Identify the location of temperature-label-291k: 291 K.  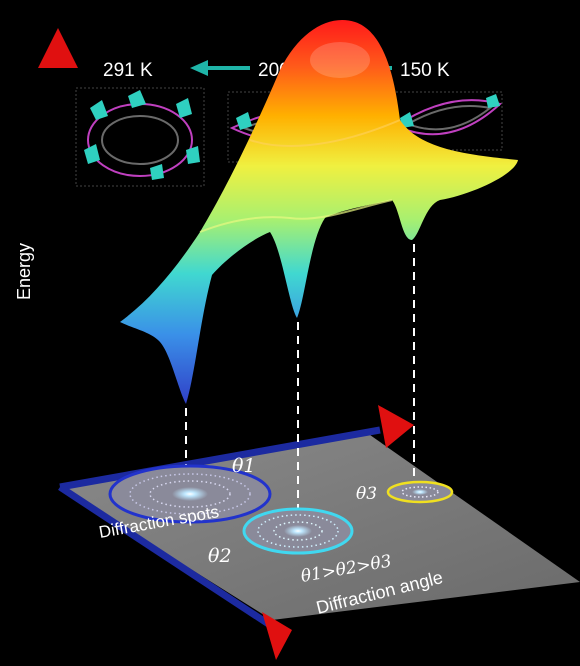
(128, 70).